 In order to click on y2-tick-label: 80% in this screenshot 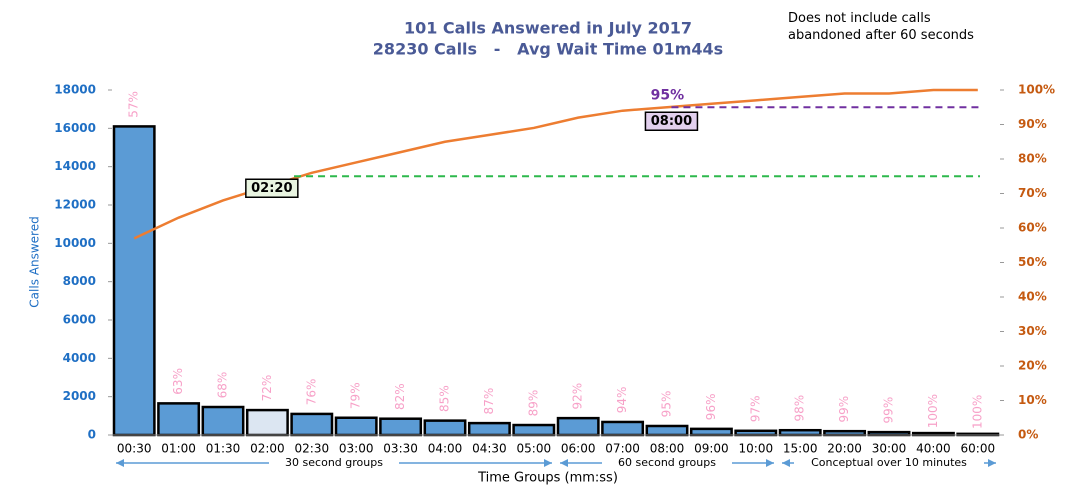, I will do `click(1032, 159)`.